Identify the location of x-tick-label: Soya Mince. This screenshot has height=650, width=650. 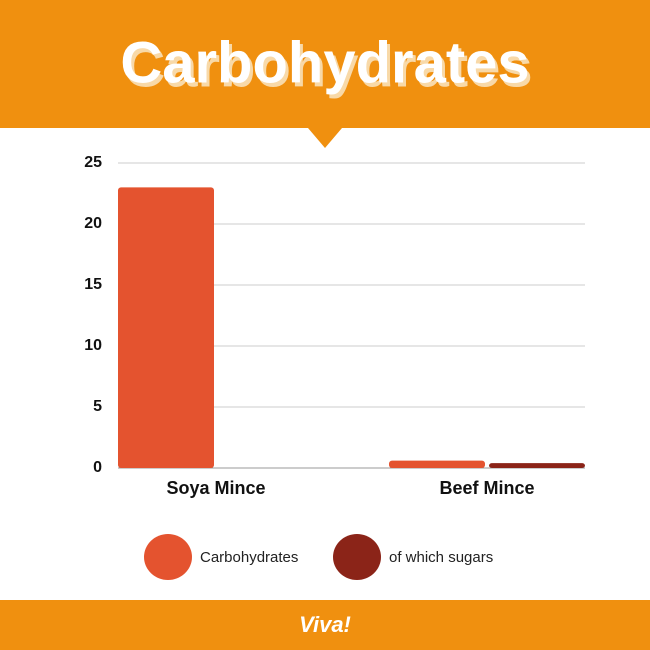
(215, 488).